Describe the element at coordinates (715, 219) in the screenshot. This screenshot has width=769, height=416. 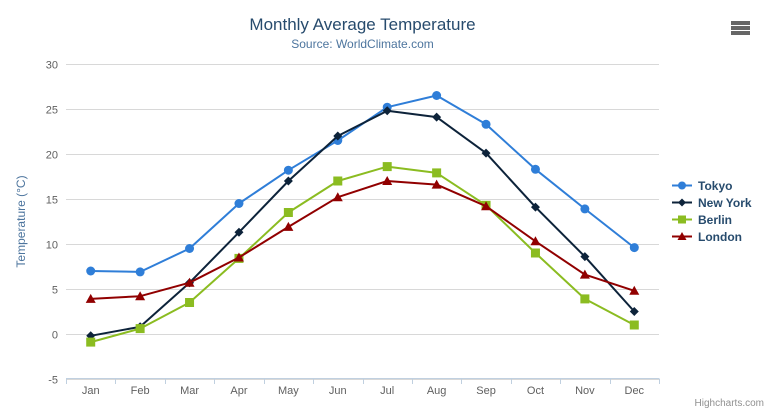
I see `legend-label-berlin: Berlin` at that location.